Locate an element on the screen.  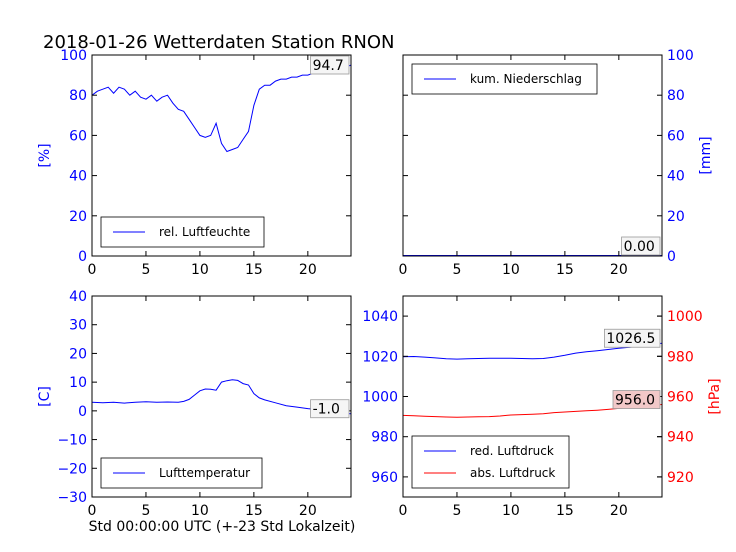
legend: kum. Niederschlag is located at coordinates (504, 79).